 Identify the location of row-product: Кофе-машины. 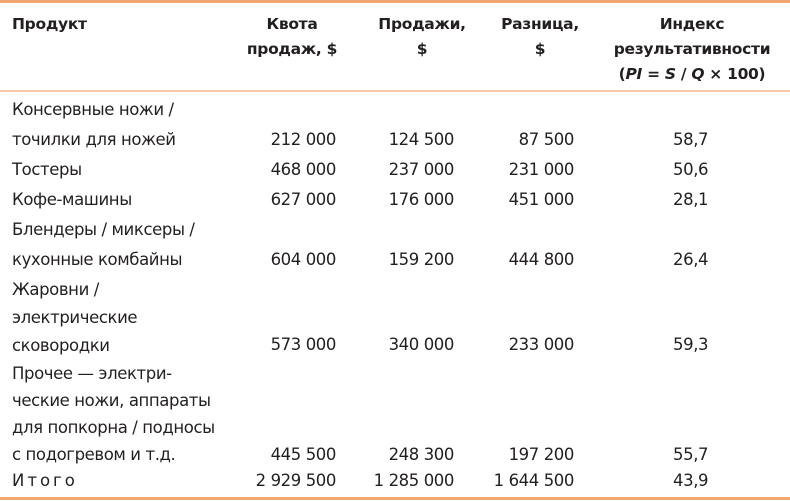
(127, 200).